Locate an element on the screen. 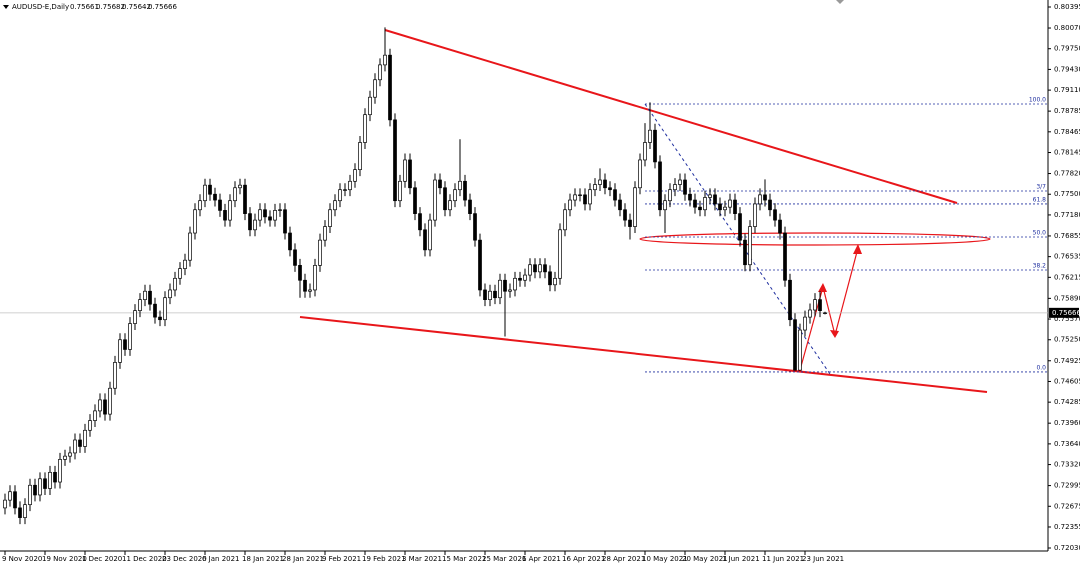 Image resolution: width=1080 pixels, height=566 pixels. x-tick-label: 10 May 2021 is located at coordinates (665, 559).